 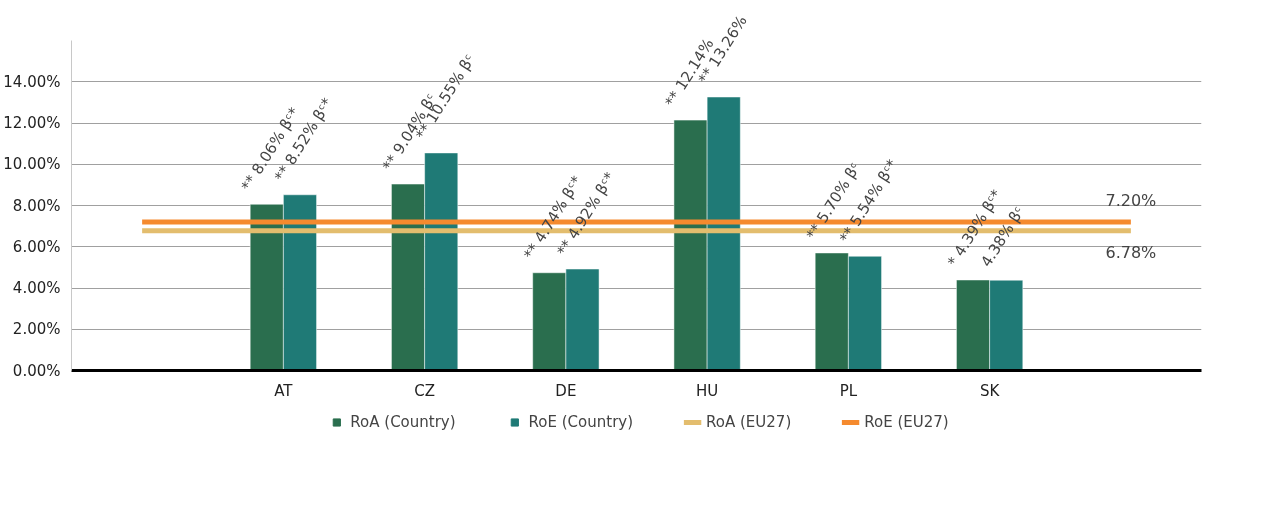 I want to click on legend-label: RoA (EU27), so click(x=749, y=422).